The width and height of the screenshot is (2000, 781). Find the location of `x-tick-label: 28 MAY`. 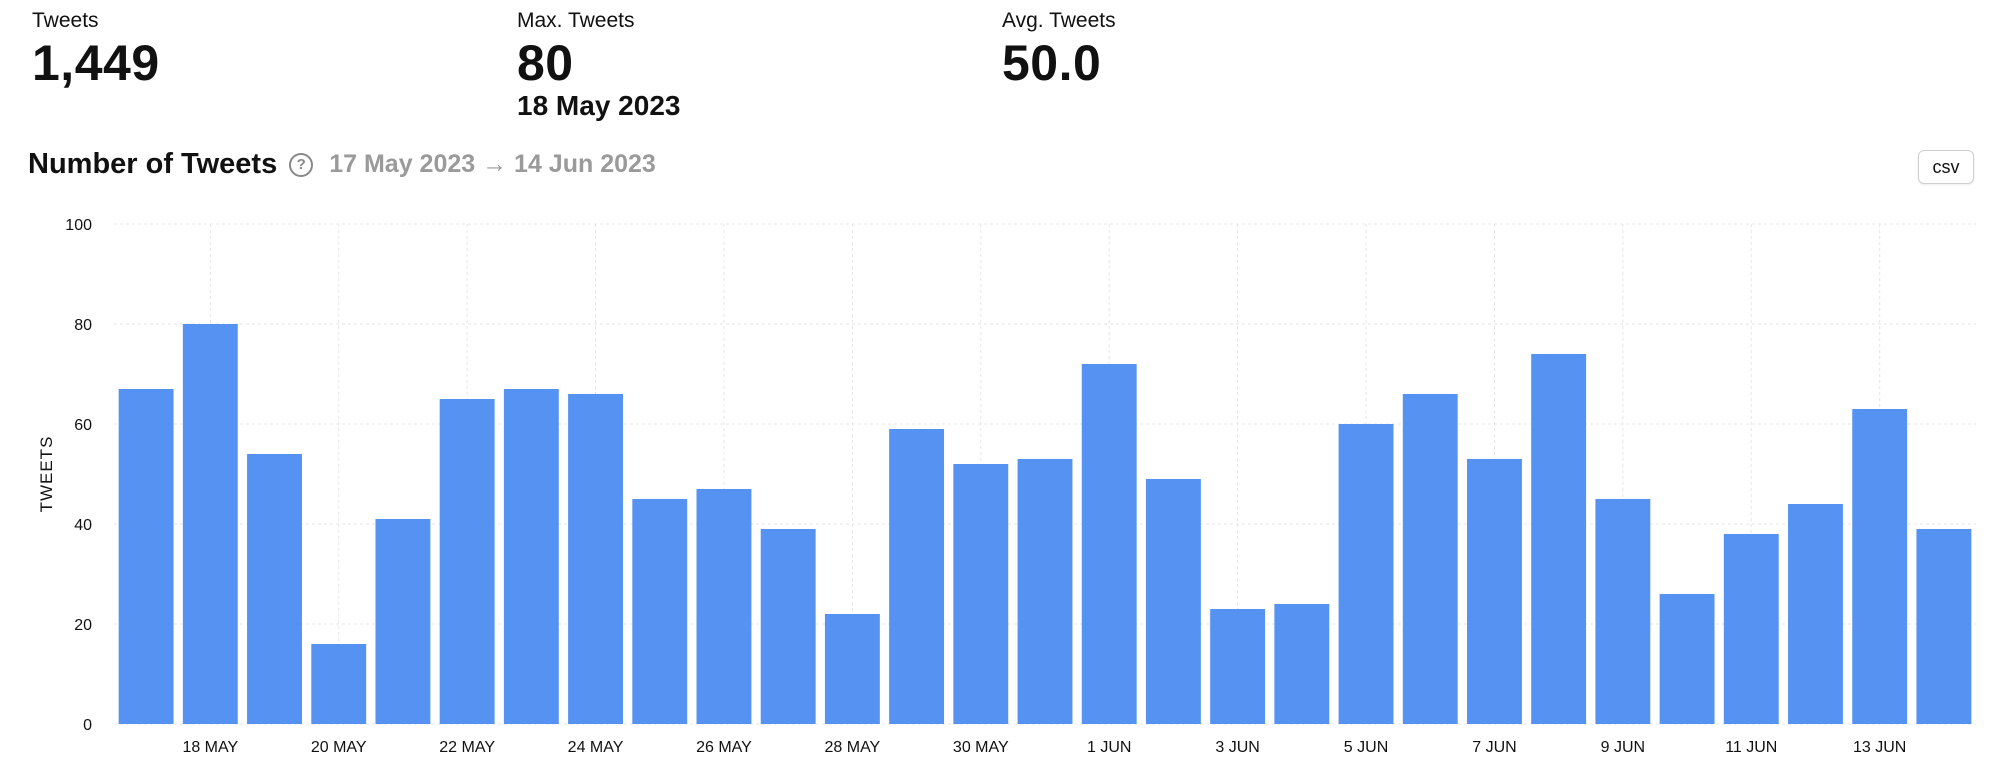

x-tick-label: 28 MAY is located at coordinates (853, 747).